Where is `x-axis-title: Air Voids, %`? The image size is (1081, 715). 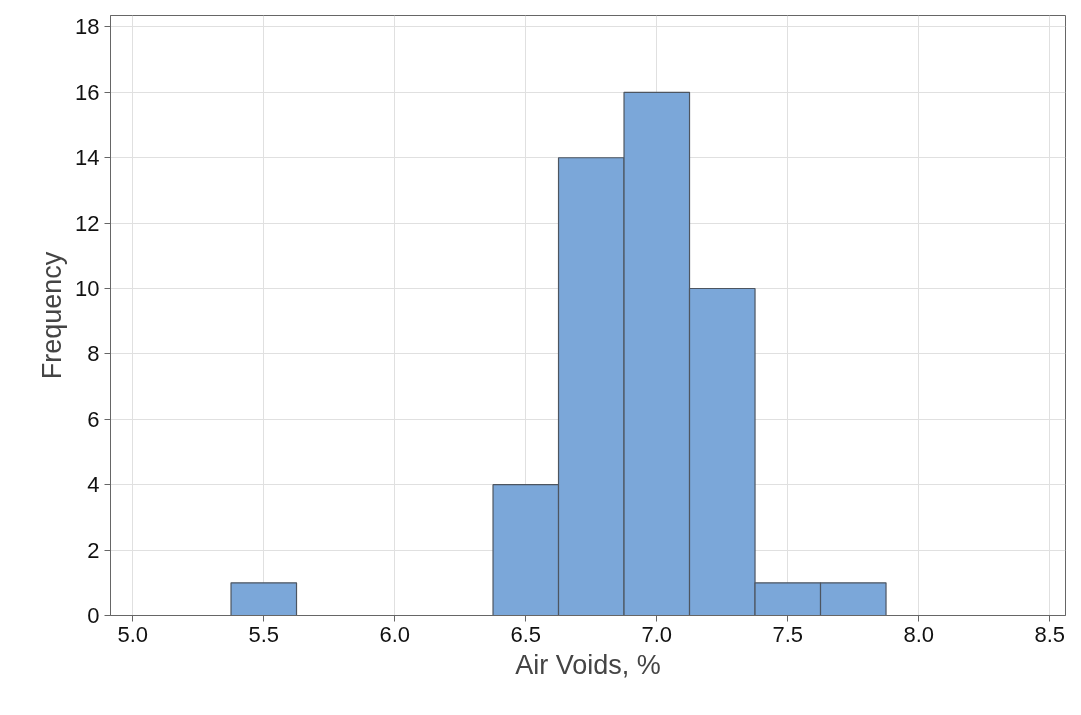 x-axis-title: Air Voids, % is located at coordinates (588, 664).